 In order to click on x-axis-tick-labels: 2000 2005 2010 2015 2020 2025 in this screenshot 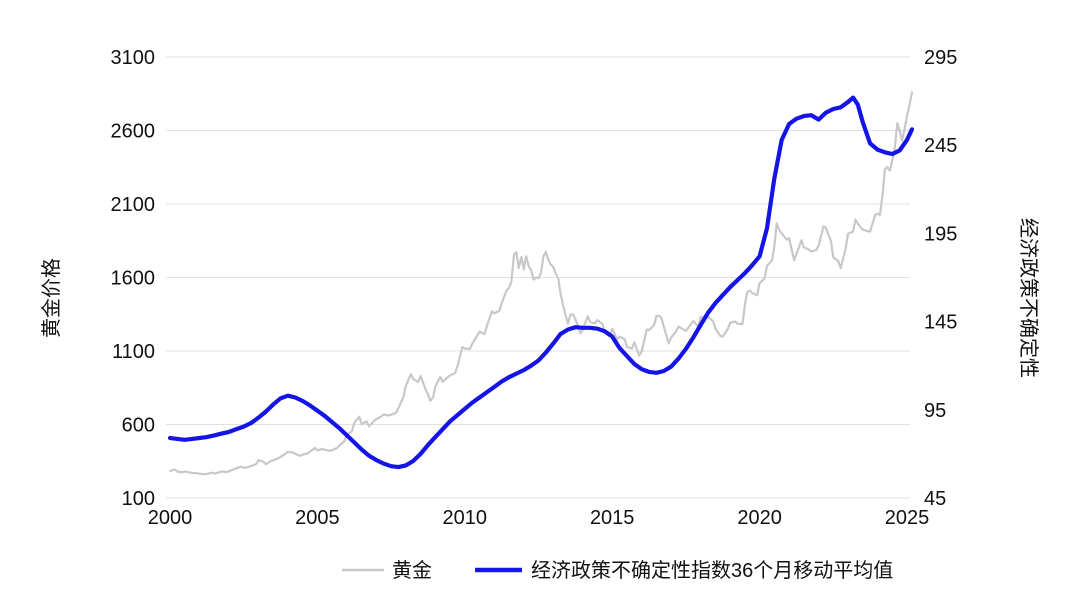, I will do `click(539, 518)`.